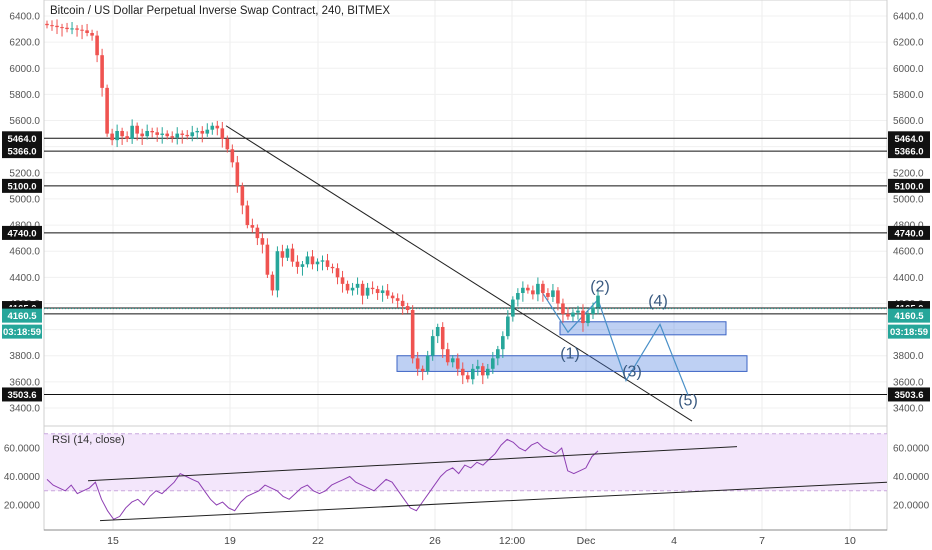 This screenshot has height=550, width=932. I want to click on wave-label: (2), so click(600, 287).